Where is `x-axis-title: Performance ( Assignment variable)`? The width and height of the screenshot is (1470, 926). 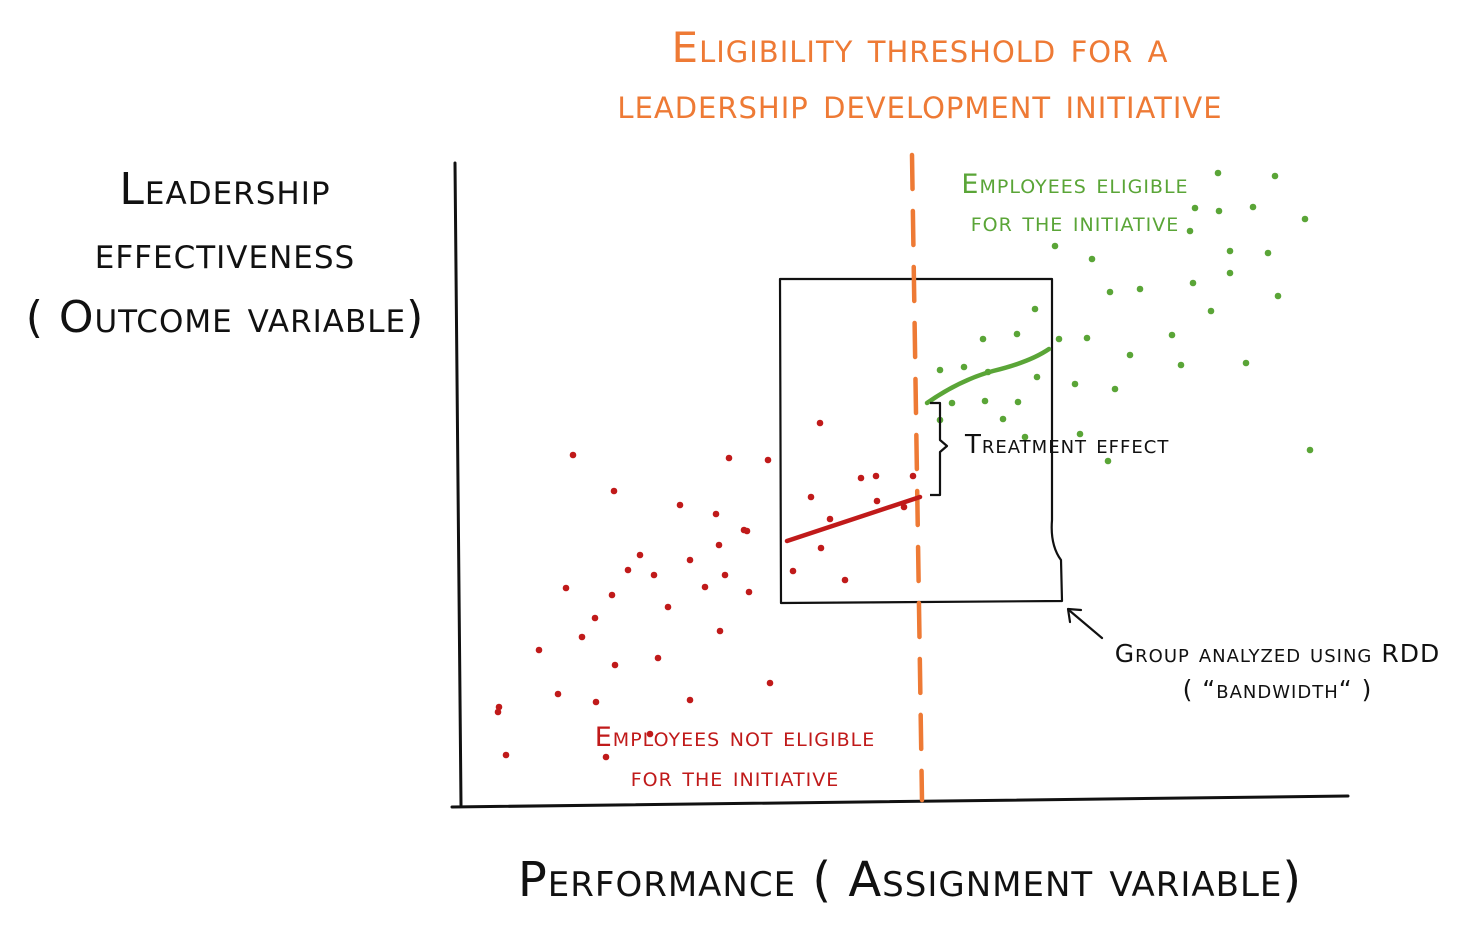 x-axis-title: Performance ( Assignment variable) is located at coordinates (910, 880).